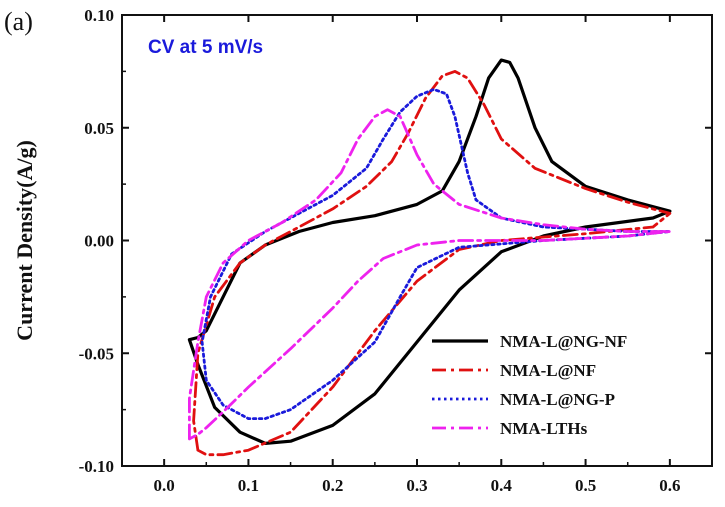 The height and width of the screenshot is (507, 725). I want to click on y-axis-label: Current Density(A/g), so click(24, 240).